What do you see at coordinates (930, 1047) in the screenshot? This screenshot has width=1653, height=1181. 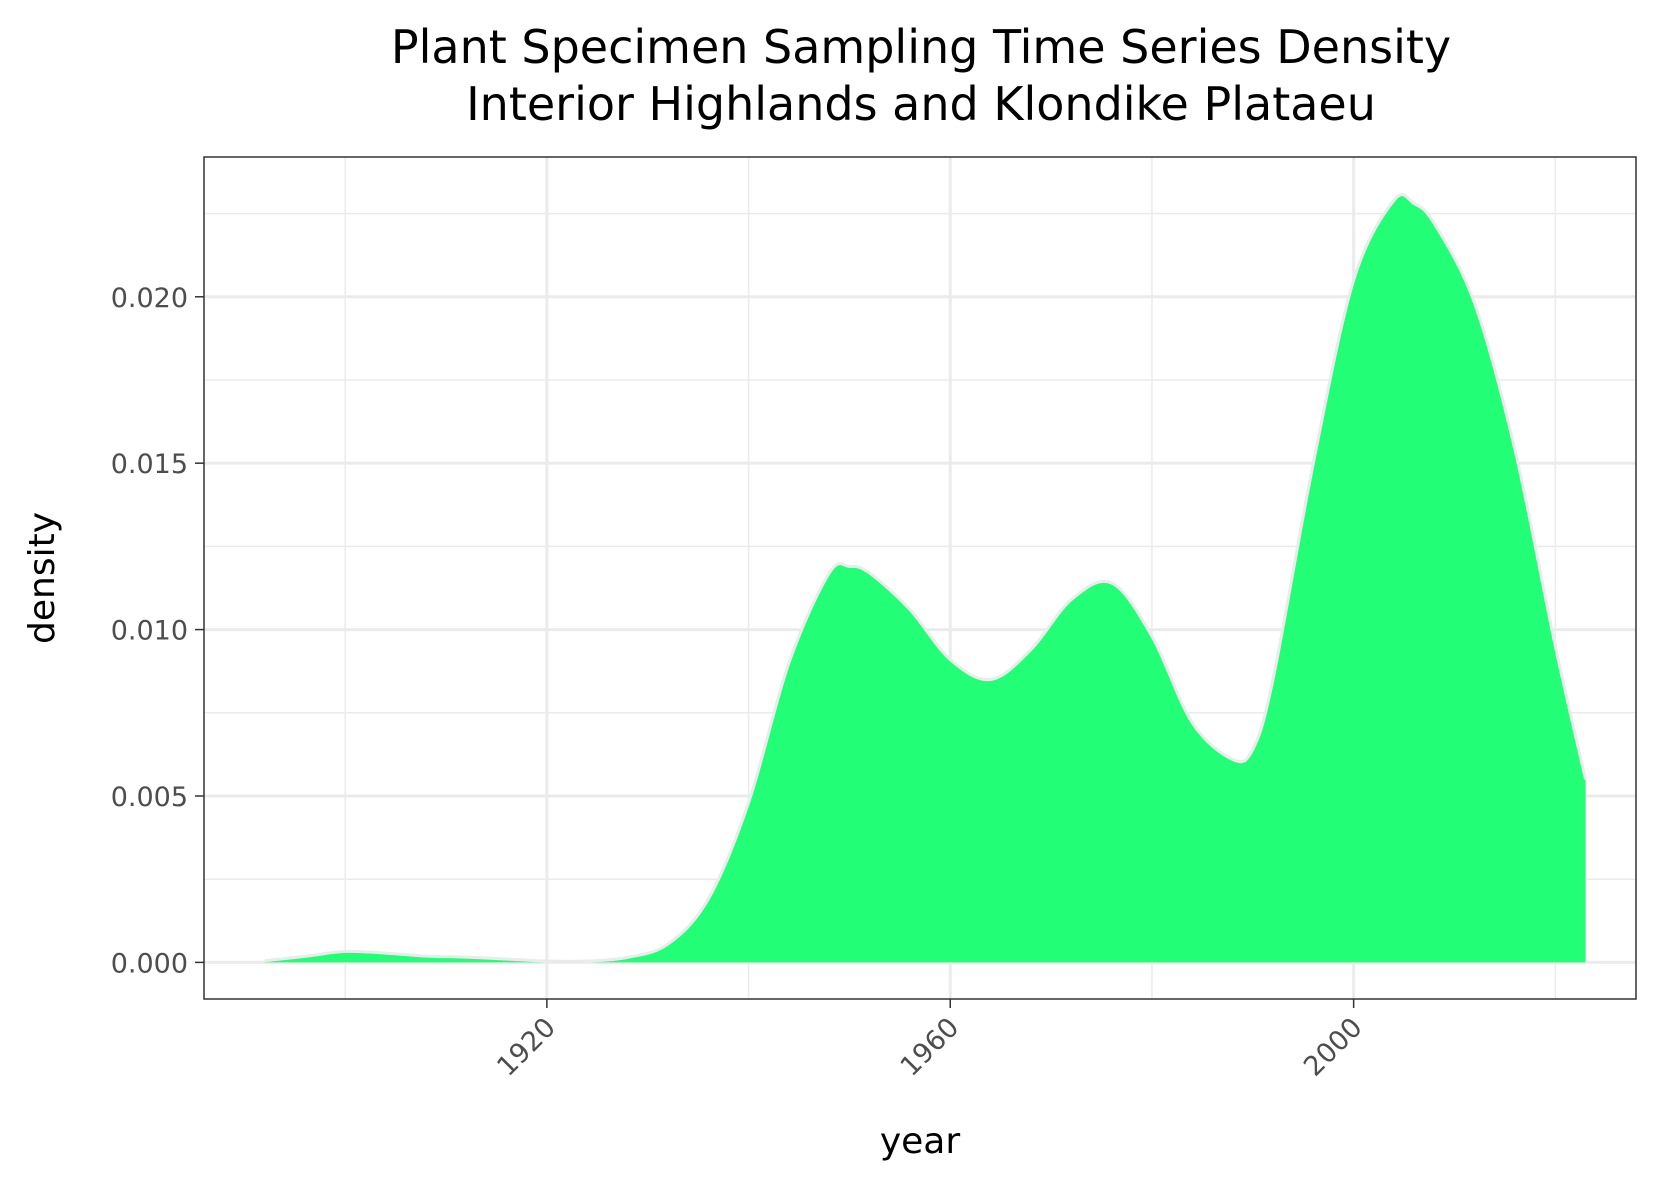 I see `x-tick-label: 1960` at bounding box center [930, 1047].